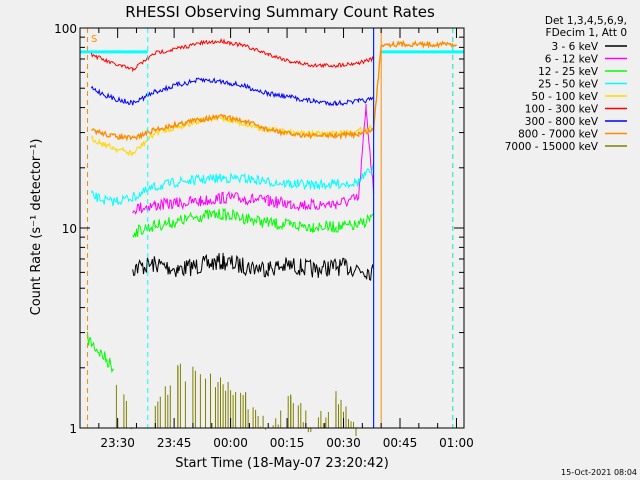  What do you see at coordinates (564, 97) in the screenshot?
I see `legend-label: 50 - 100 keV` at bounding box center [564, 97].